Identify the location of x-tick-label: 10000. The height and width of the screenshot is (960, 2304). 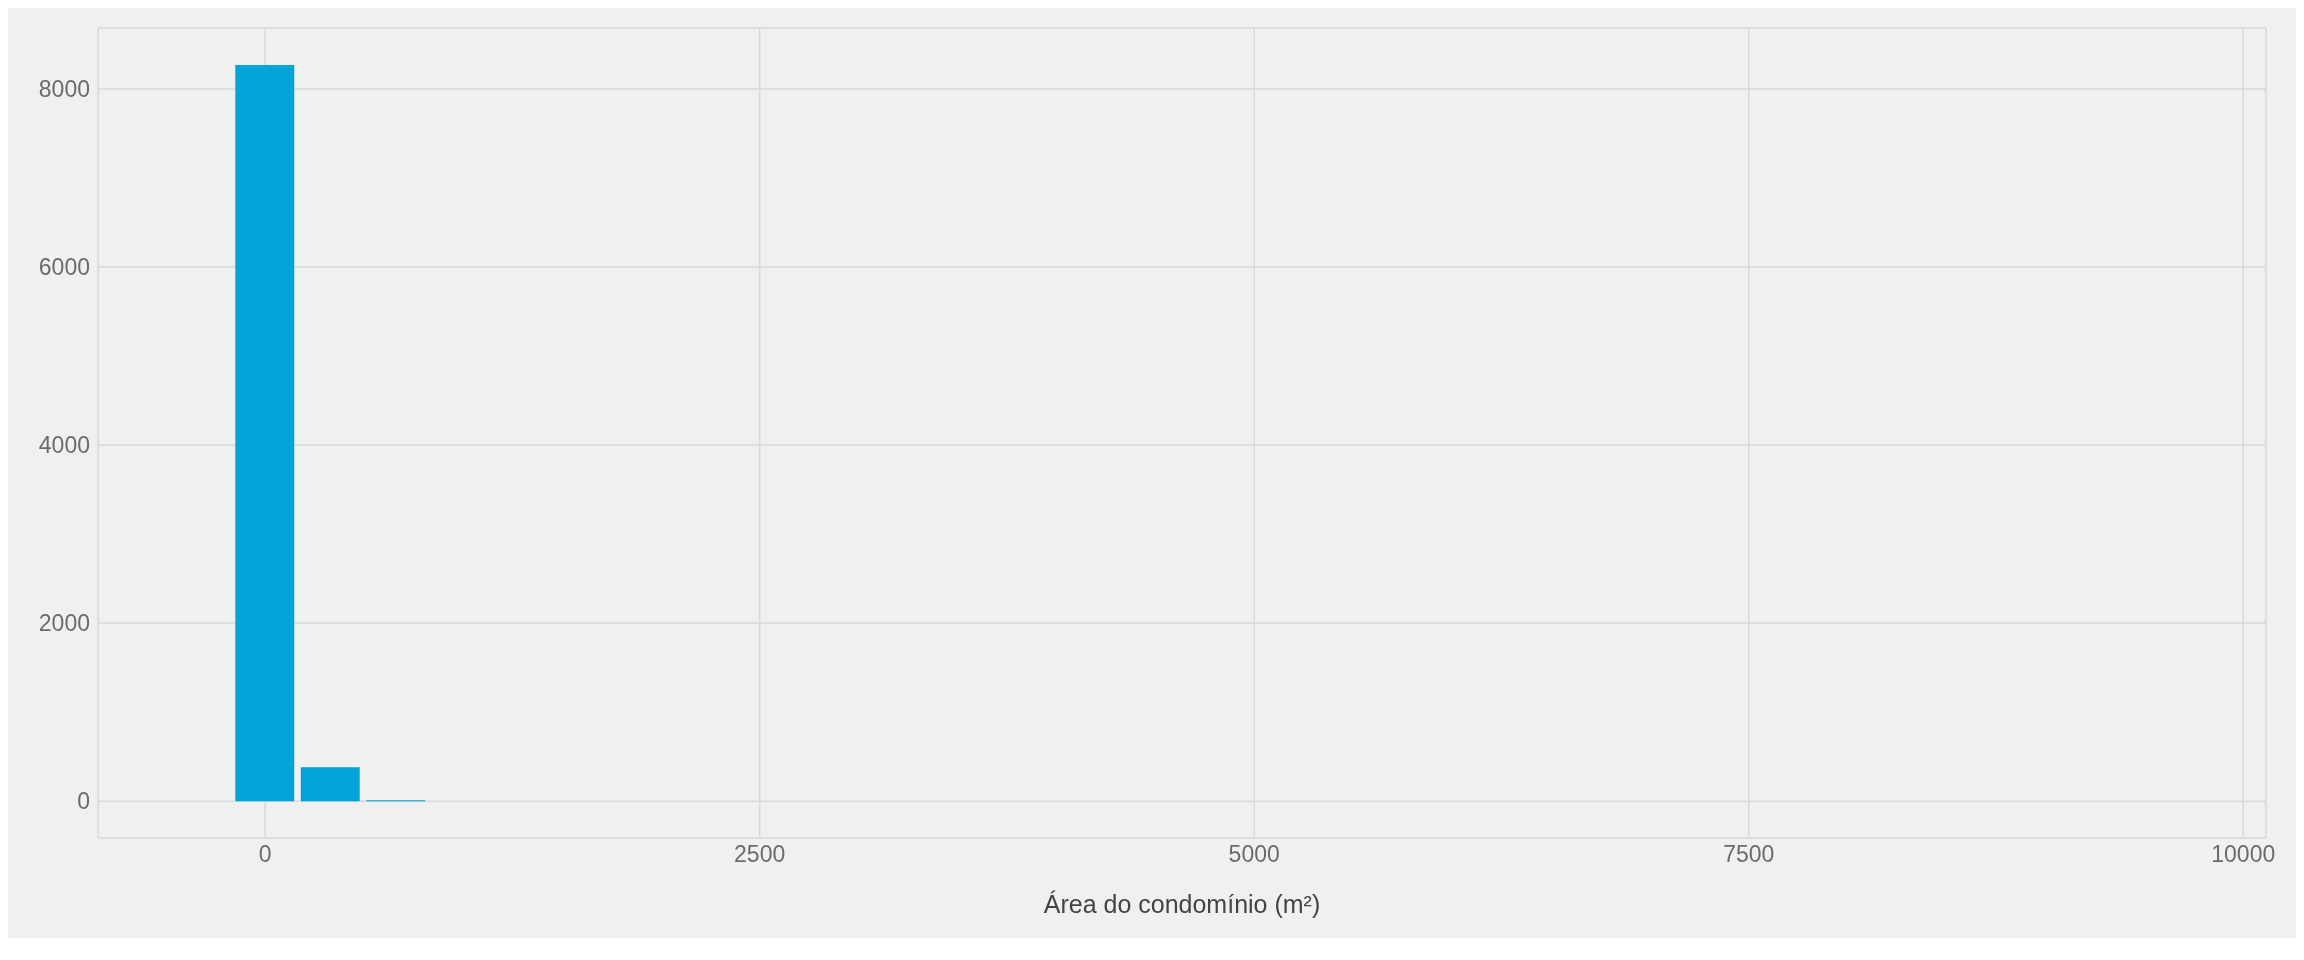
(2243, 854).